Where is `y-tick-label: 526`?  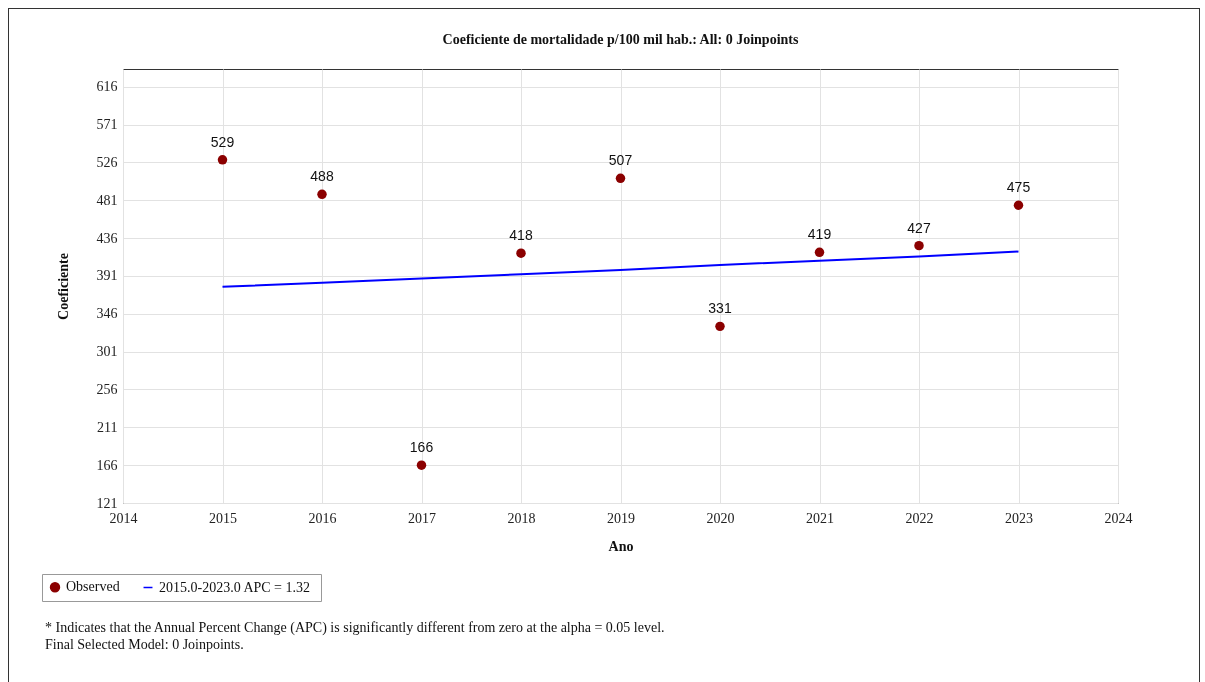
y-tick-label: 526 is located at coordinates (107, 162).